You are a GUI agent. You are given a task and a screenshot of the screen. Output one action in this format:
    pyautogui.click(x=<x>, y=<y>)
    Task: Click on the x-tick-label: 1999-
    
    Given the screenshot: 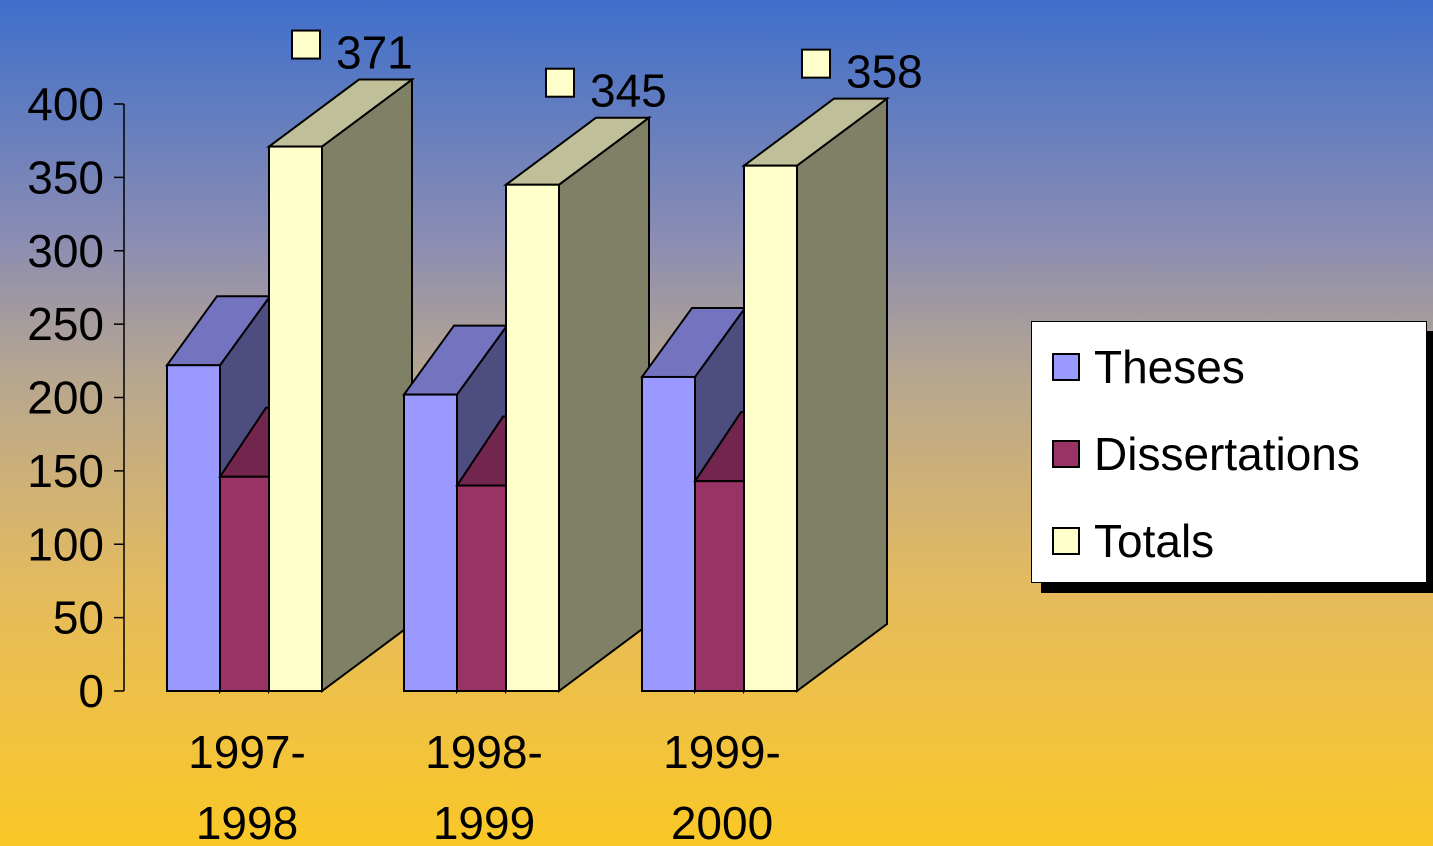 What is the action you would take?
    pyautogui.click(x=722, y=752)
    